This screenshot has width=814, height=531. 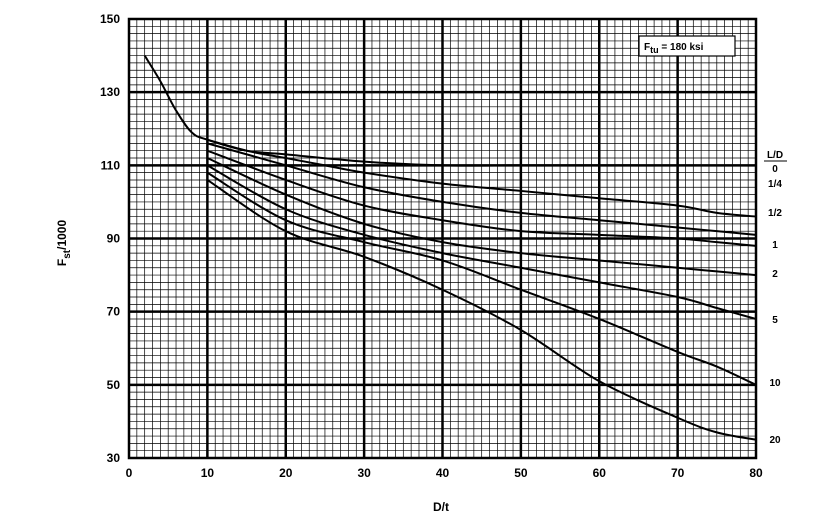 What do you see at coordinates (775, 383) in the screenshot?
I see `curve-label: 10` at bounding box center [775, 383].